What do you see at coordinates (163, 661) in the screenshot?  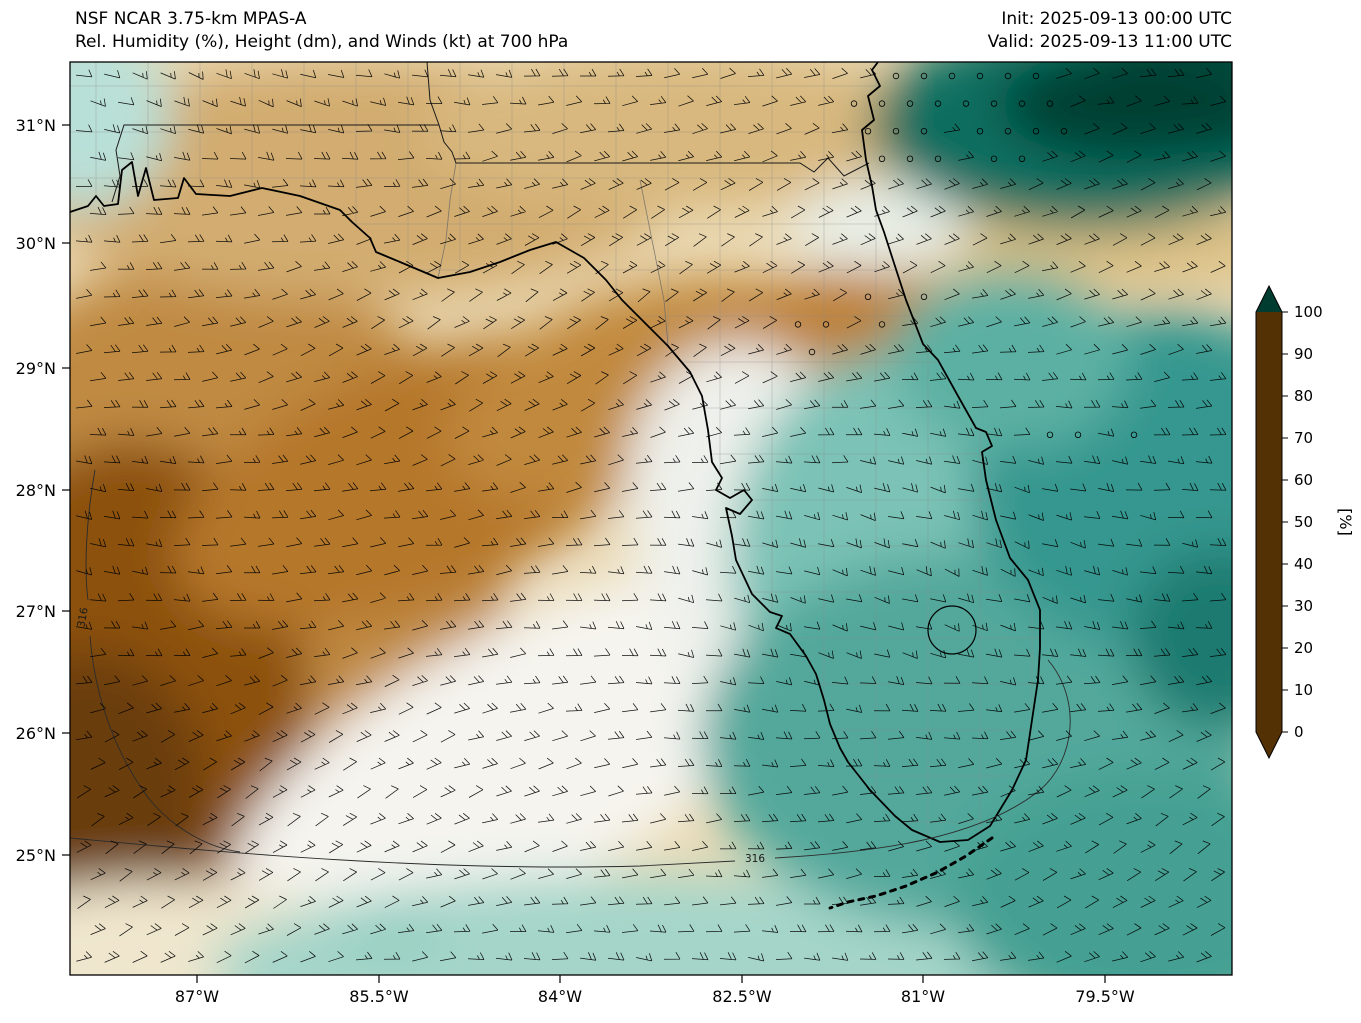 I see `height-contour-316-west` at bounding box center [163, 661].